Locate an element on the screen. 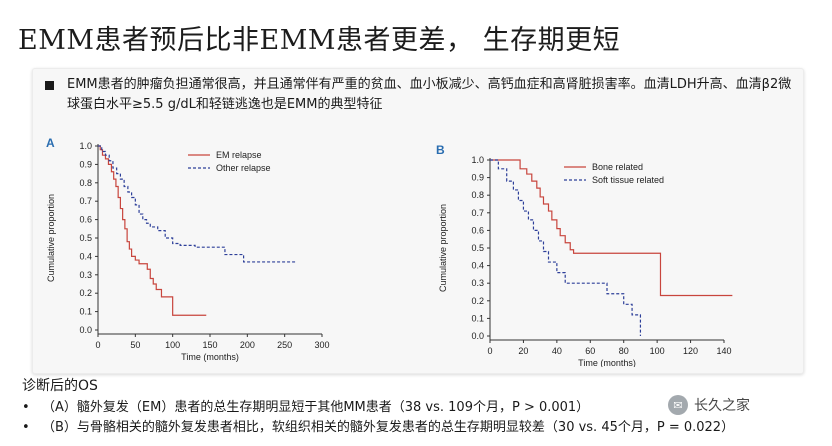  x-tick-label: 150 is located at coordinates (209, 345).